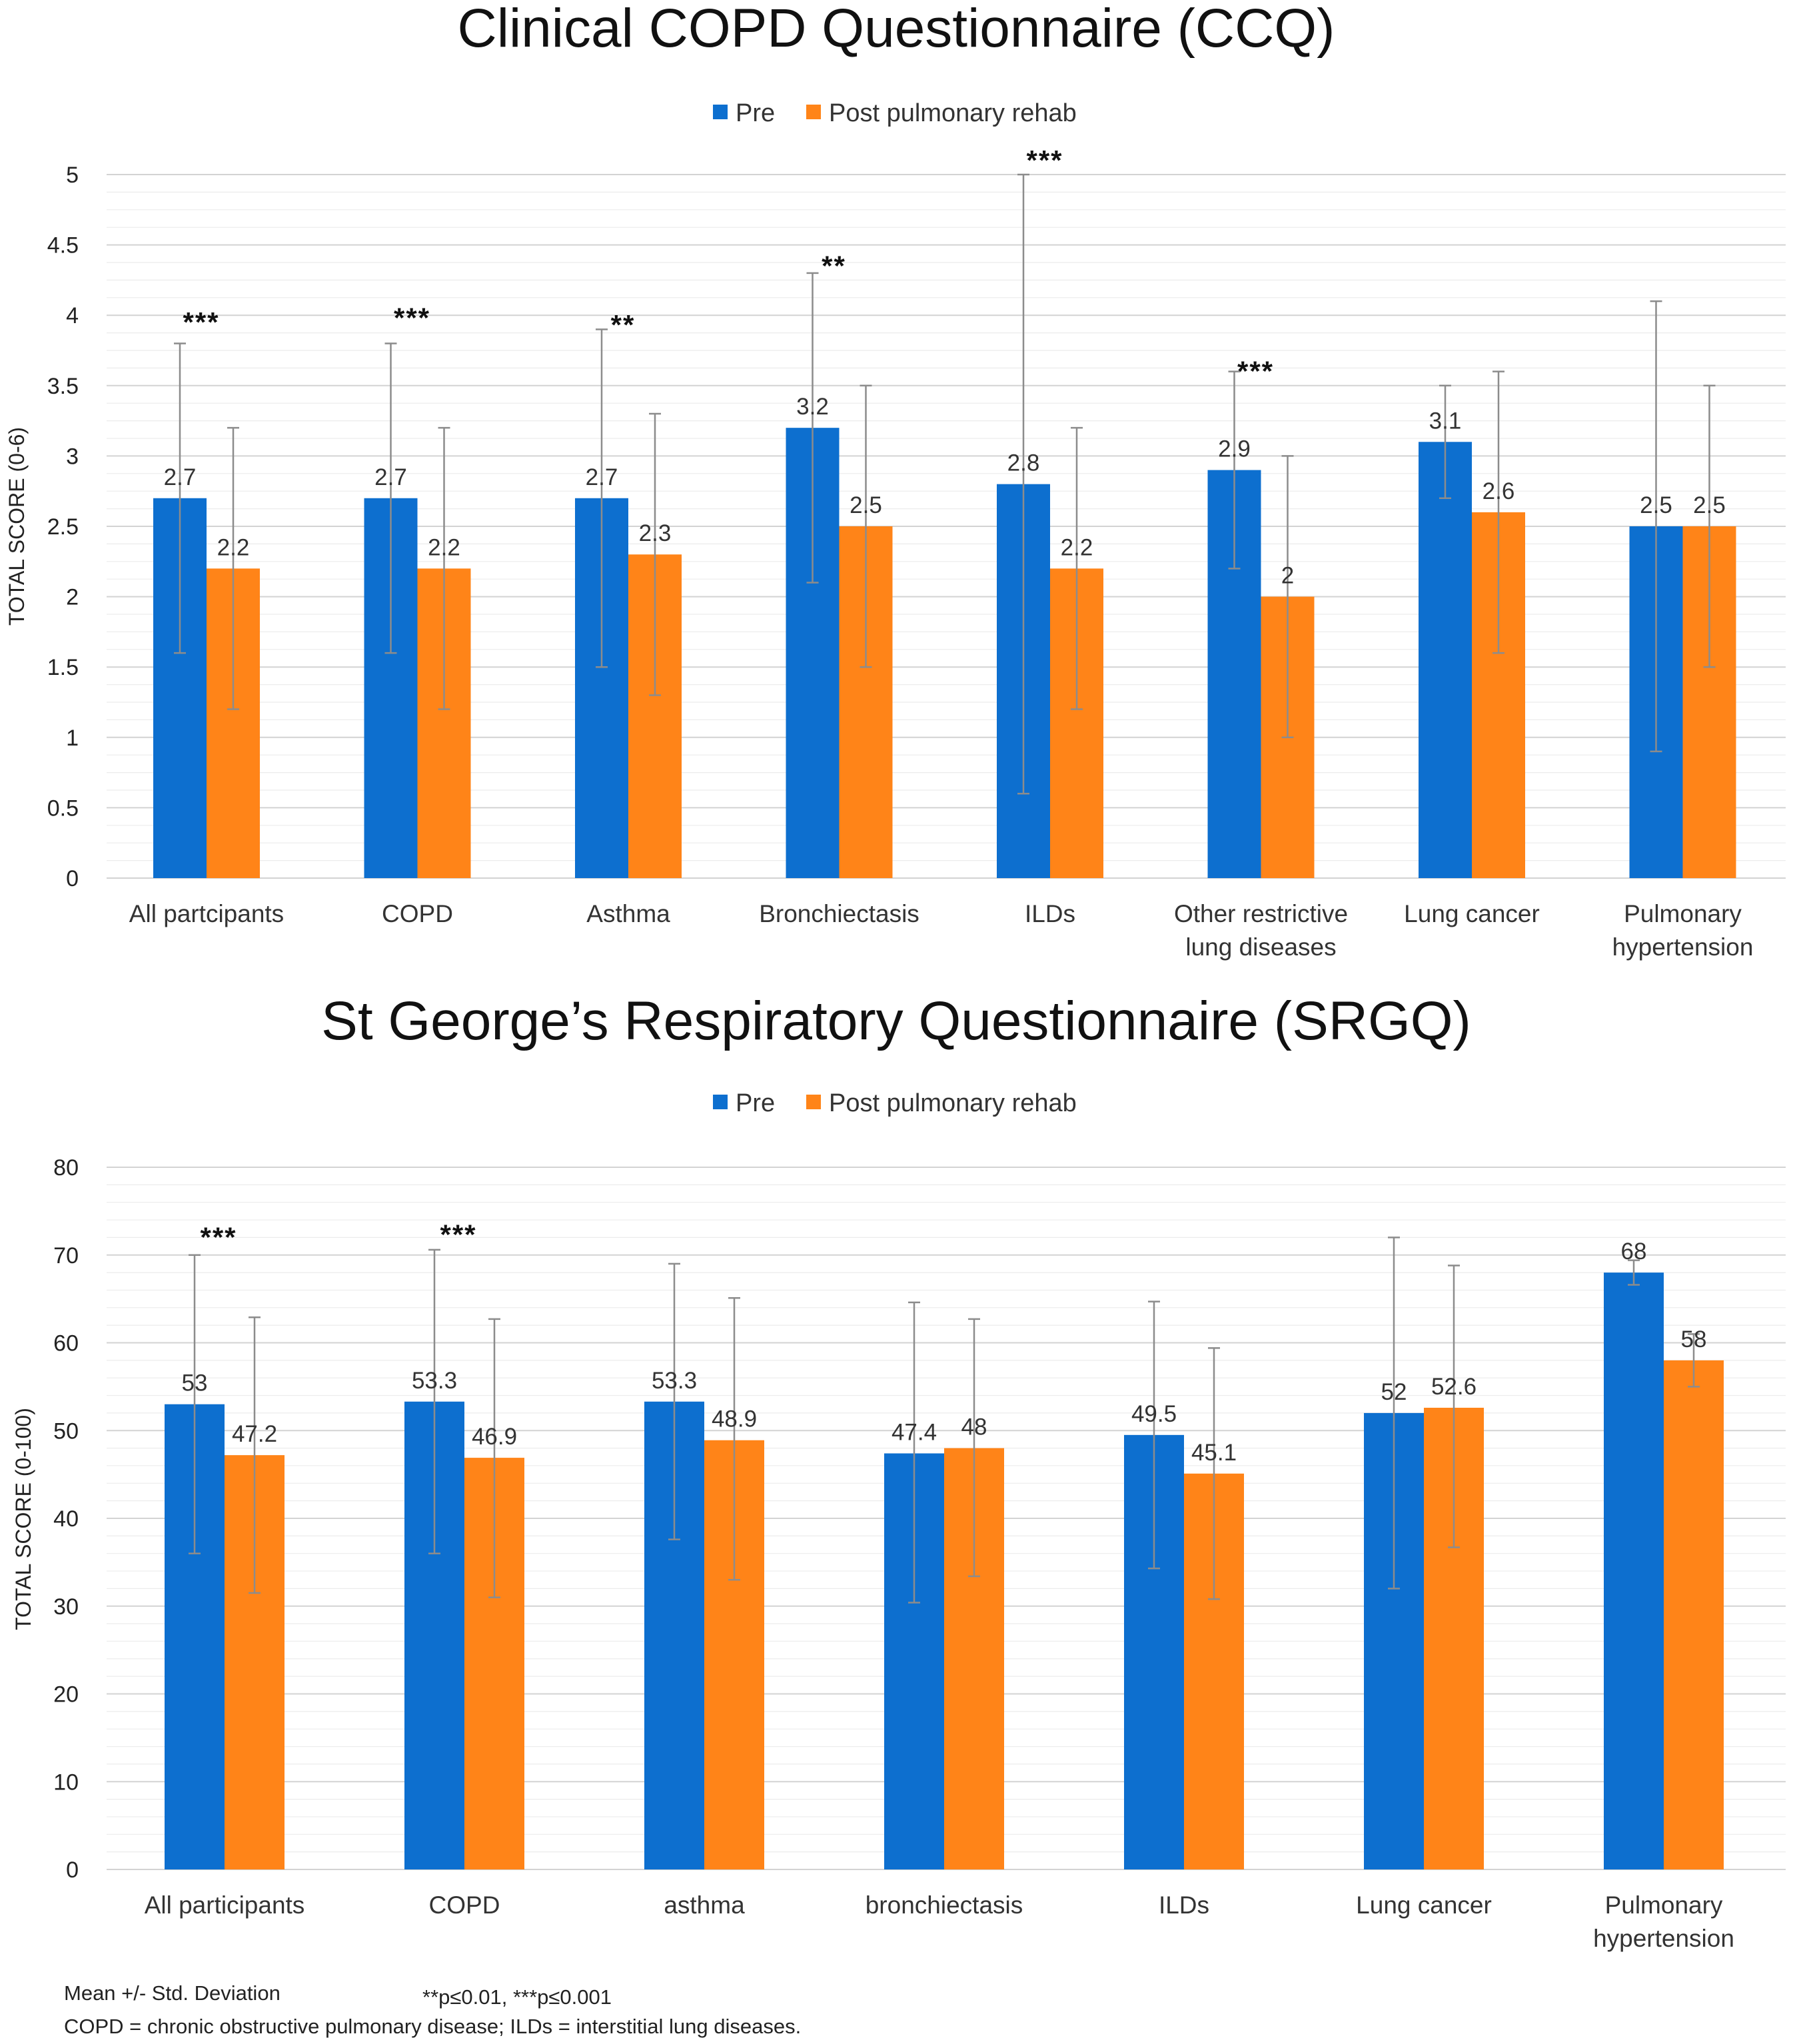 The width and height of the screenshot is (1797, 2044). Describe the element at coordinates (1184, 1585) in the screenshot. I see `bar-group: 49.5 45.1` at that location.